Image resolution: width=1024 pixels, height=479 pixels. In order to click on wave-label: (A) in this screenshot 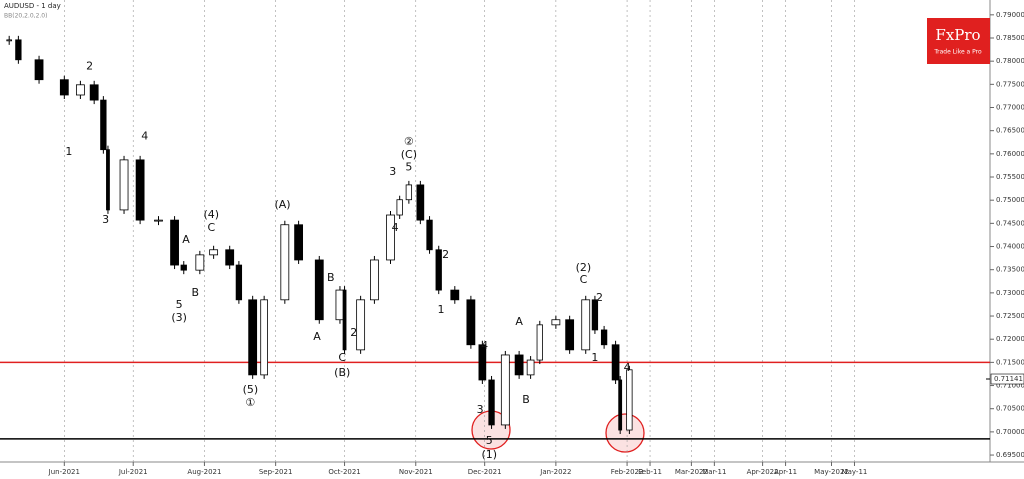, I will do `click(282, 204)`.